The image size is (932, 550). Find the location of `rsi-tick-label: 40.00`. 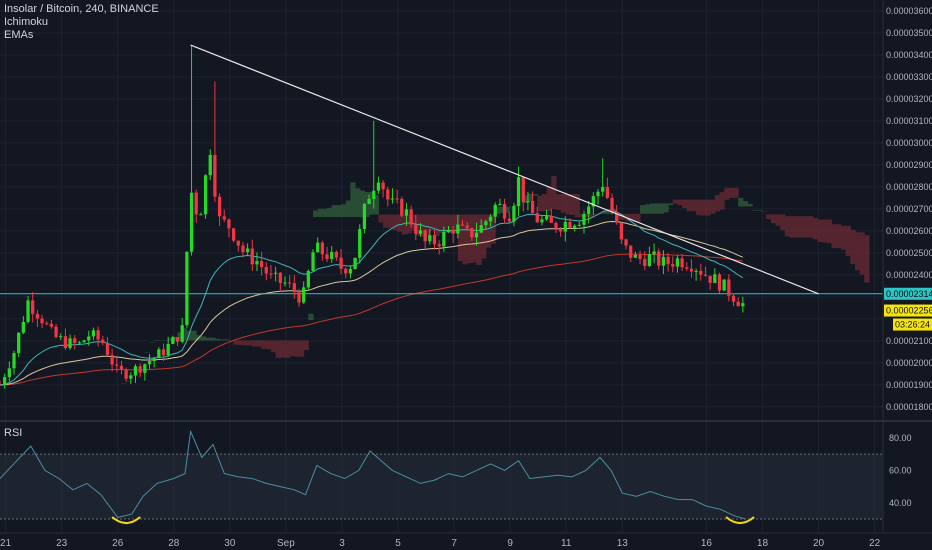

rsi-tick-label: 40.00 is located at coordinates (900, 503).